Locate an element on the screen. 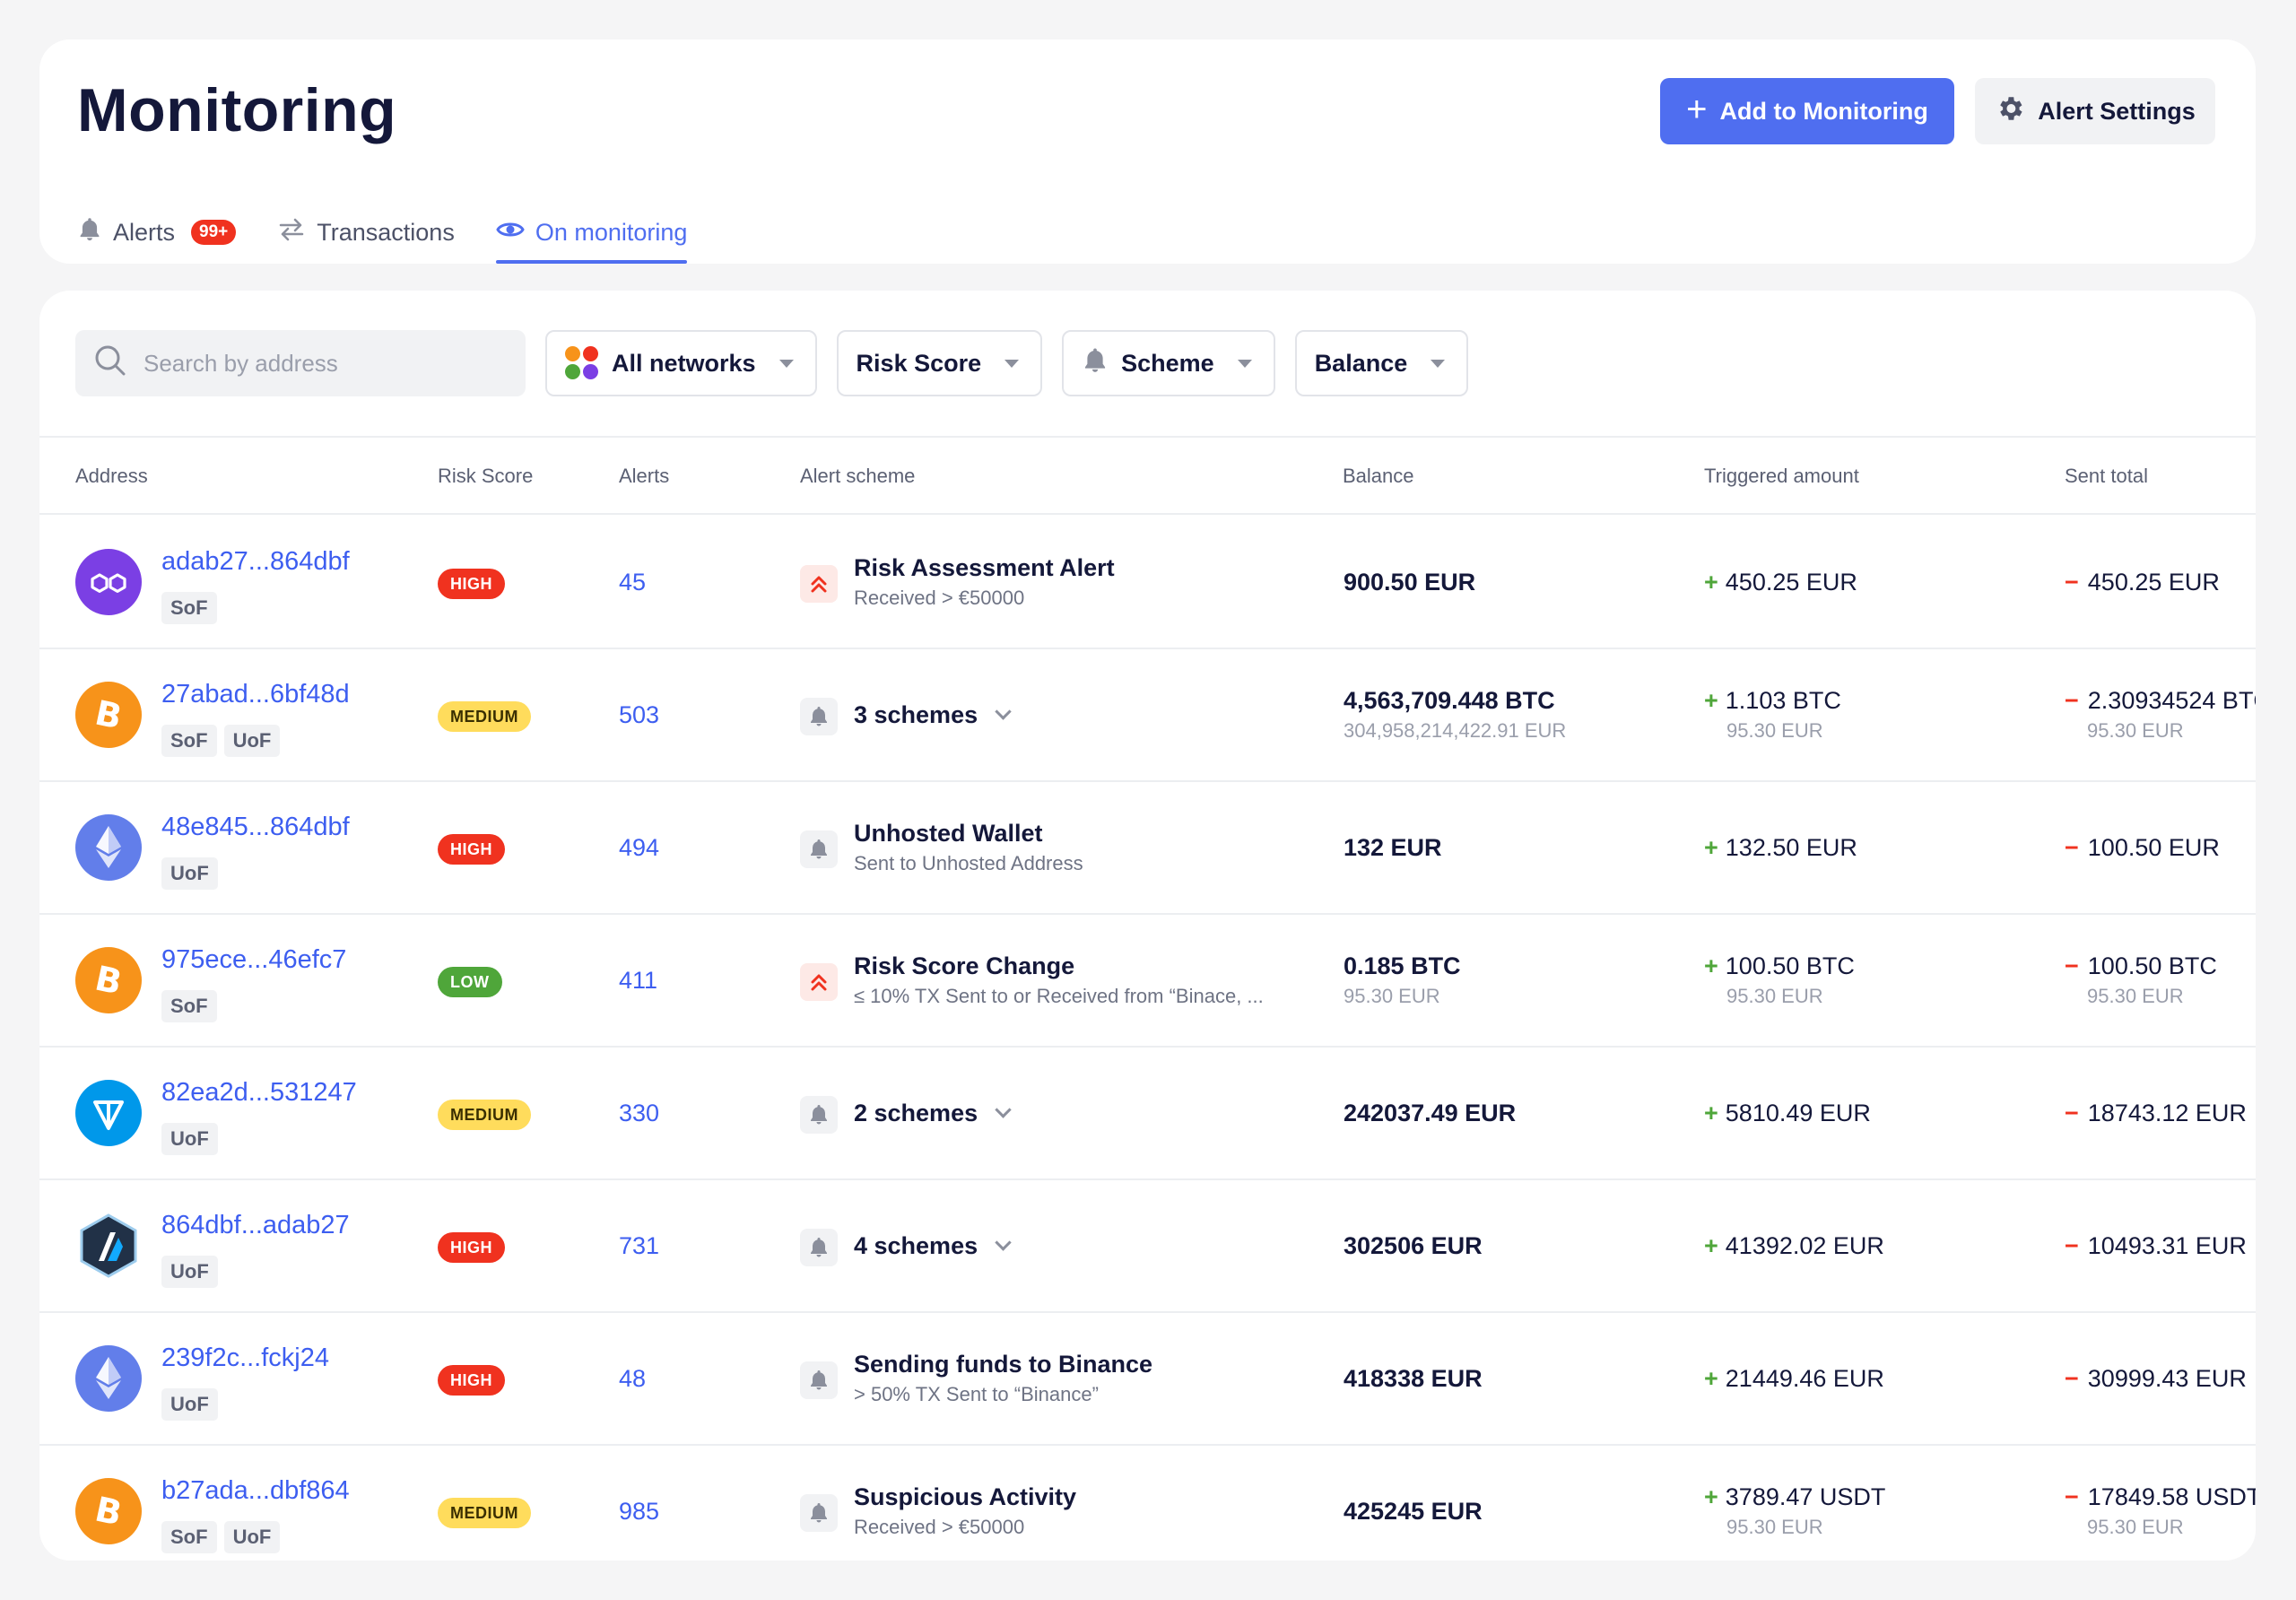 This screenshot has height=1600, width=2296. tabs: Alerts 99+ Transactions On monitoring is located at coordinates (402, 233).